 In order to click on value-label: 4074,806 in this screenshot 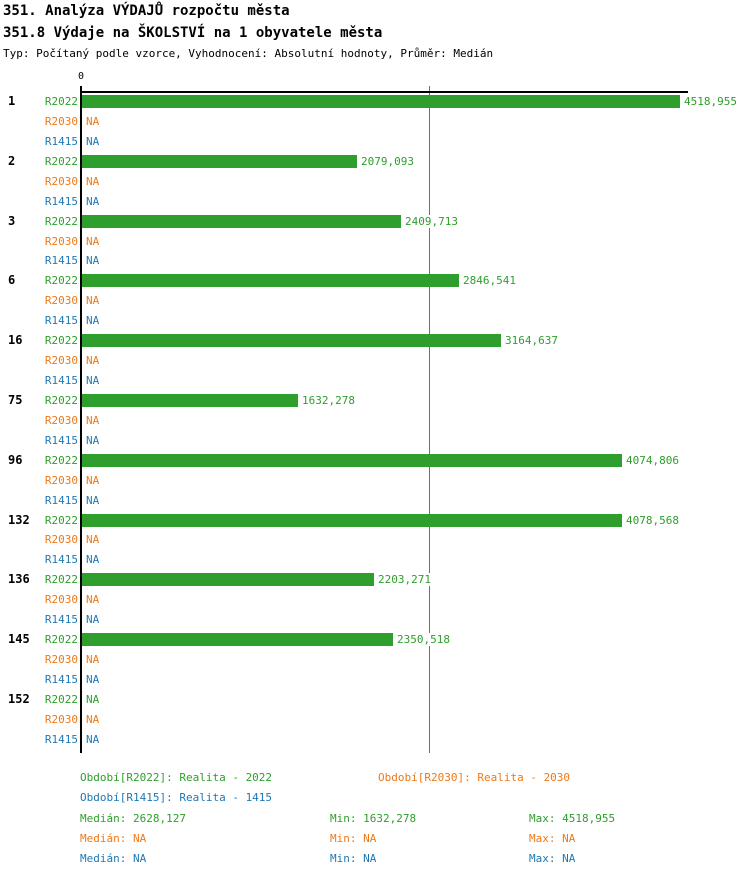, I will do `click(652, 460)`.